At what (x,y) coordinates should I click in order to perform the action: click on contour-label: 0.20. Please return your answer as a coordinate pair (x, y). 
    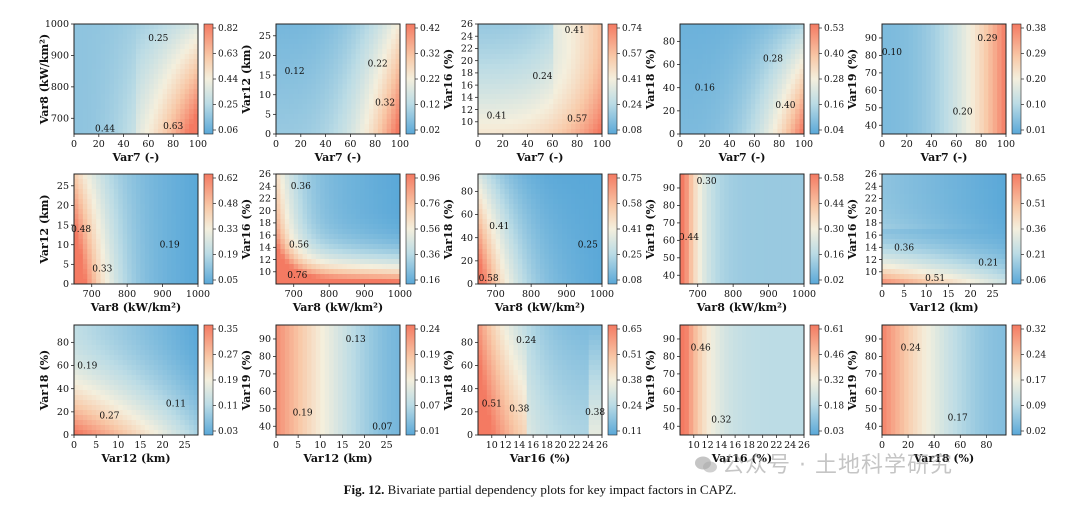
    Looking at the image, I should click on (963, 112).